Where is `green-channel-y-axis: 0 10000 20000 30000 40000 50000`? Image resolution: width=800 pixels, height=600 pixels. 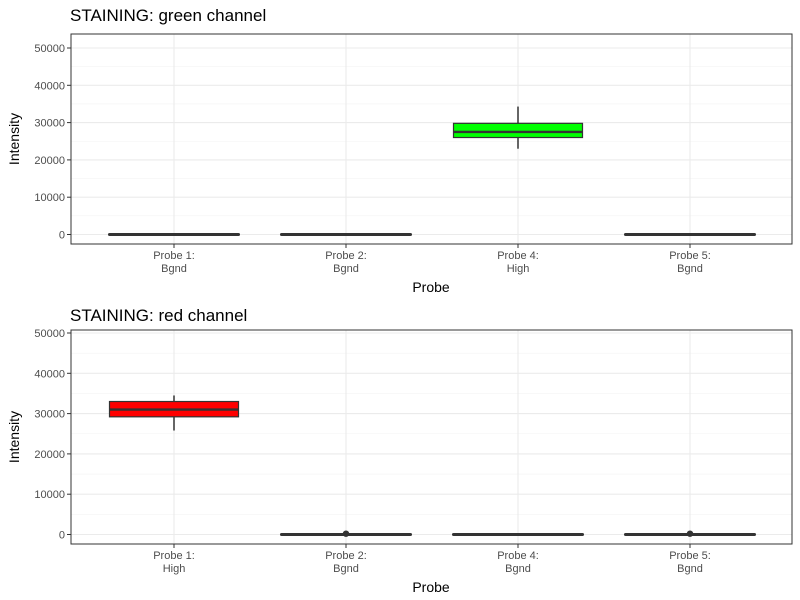 green-channel-y-axis: 0 10000 20000 30000 40000 50000 is located at coordinates (52, 142).